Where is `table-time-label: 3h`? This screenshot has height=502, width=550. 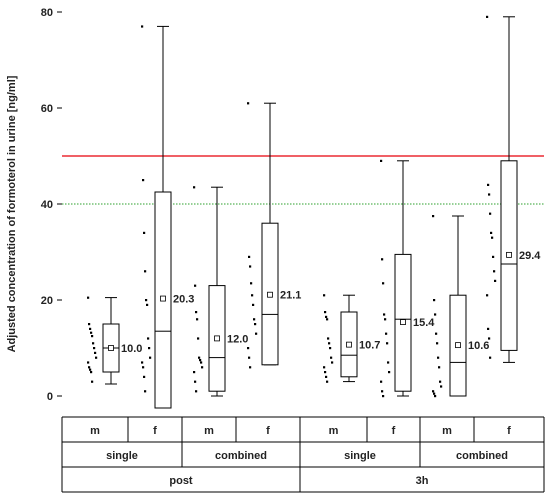
table-time-label: 3h is located at coordinates (422, 481).